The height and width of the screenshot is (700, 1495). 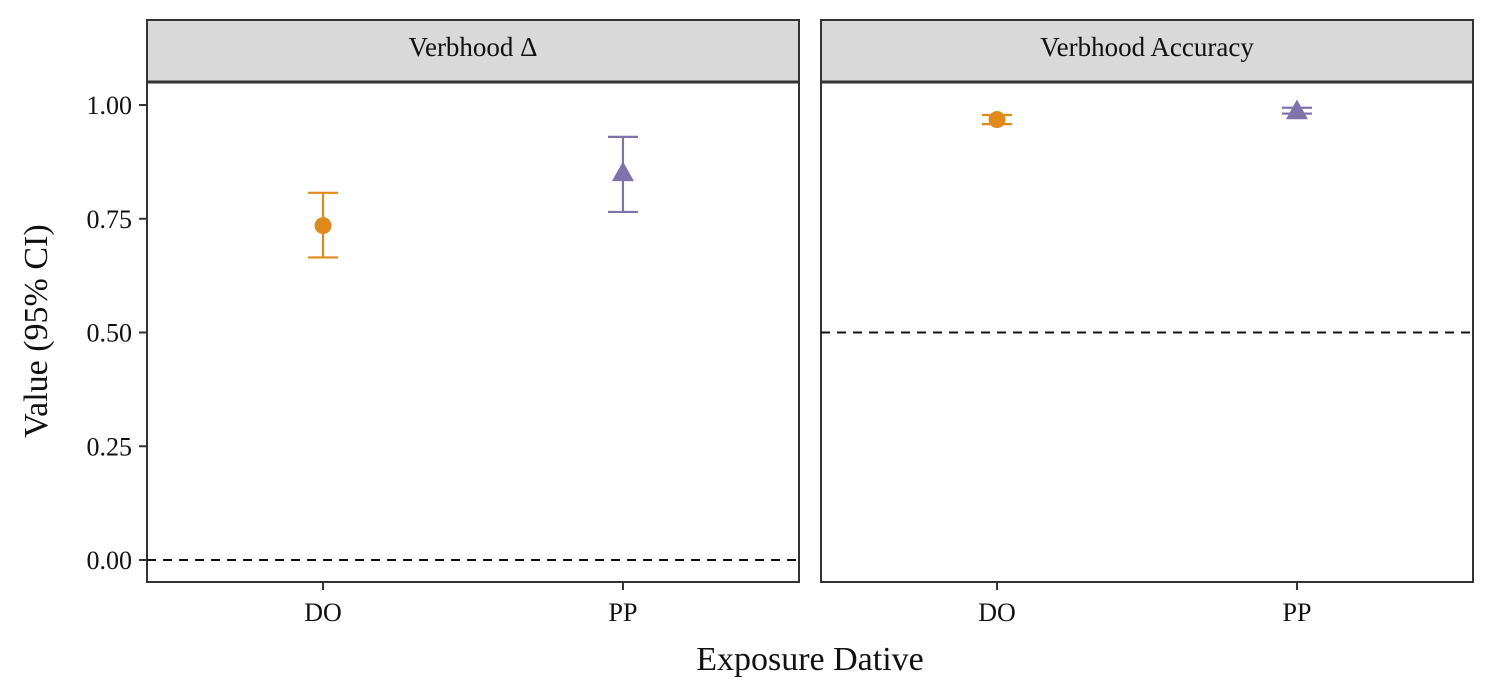 I want to click on y-axis-title: Value (95% CI), so click(x=36, y=330).